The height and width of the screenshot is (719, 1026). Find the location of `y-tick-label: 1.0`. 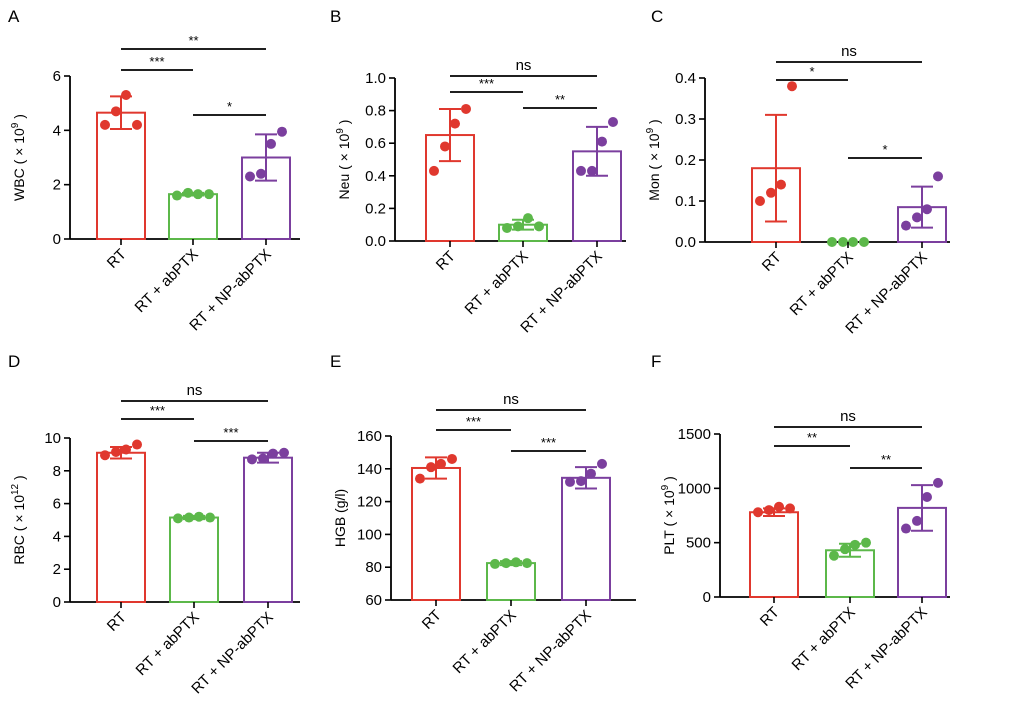

y-tick-label: 1.0 is located at coordinates (375, 78).